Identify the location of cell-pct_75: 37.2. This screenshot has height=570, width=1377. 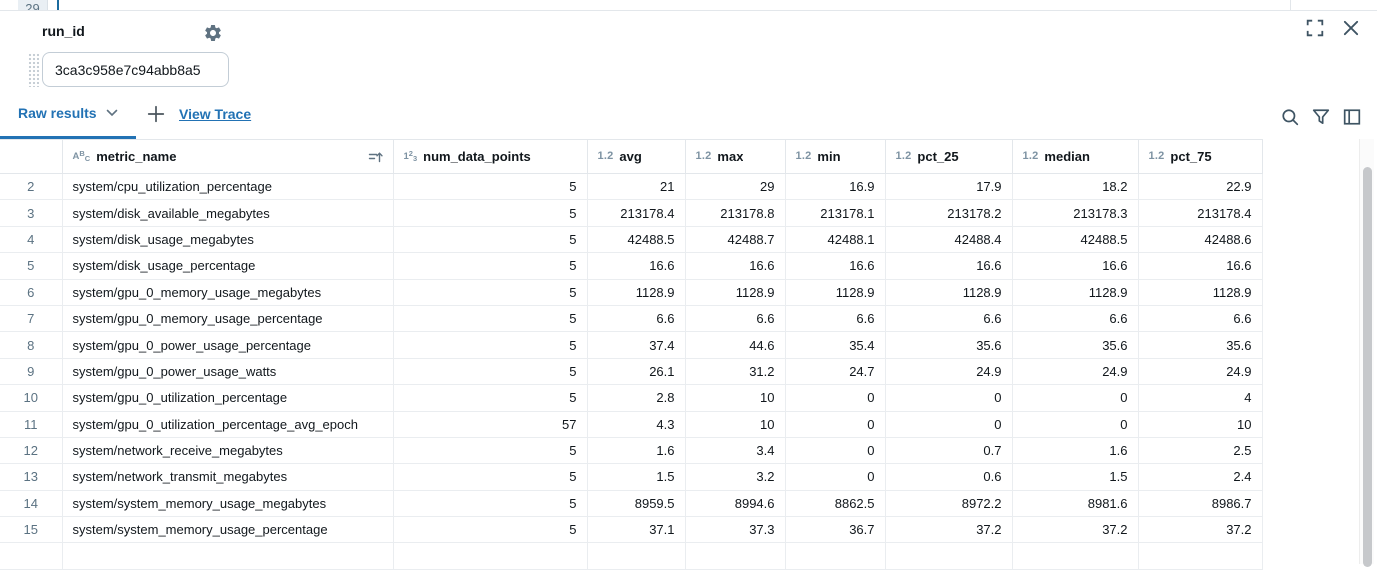
(1200, 530).